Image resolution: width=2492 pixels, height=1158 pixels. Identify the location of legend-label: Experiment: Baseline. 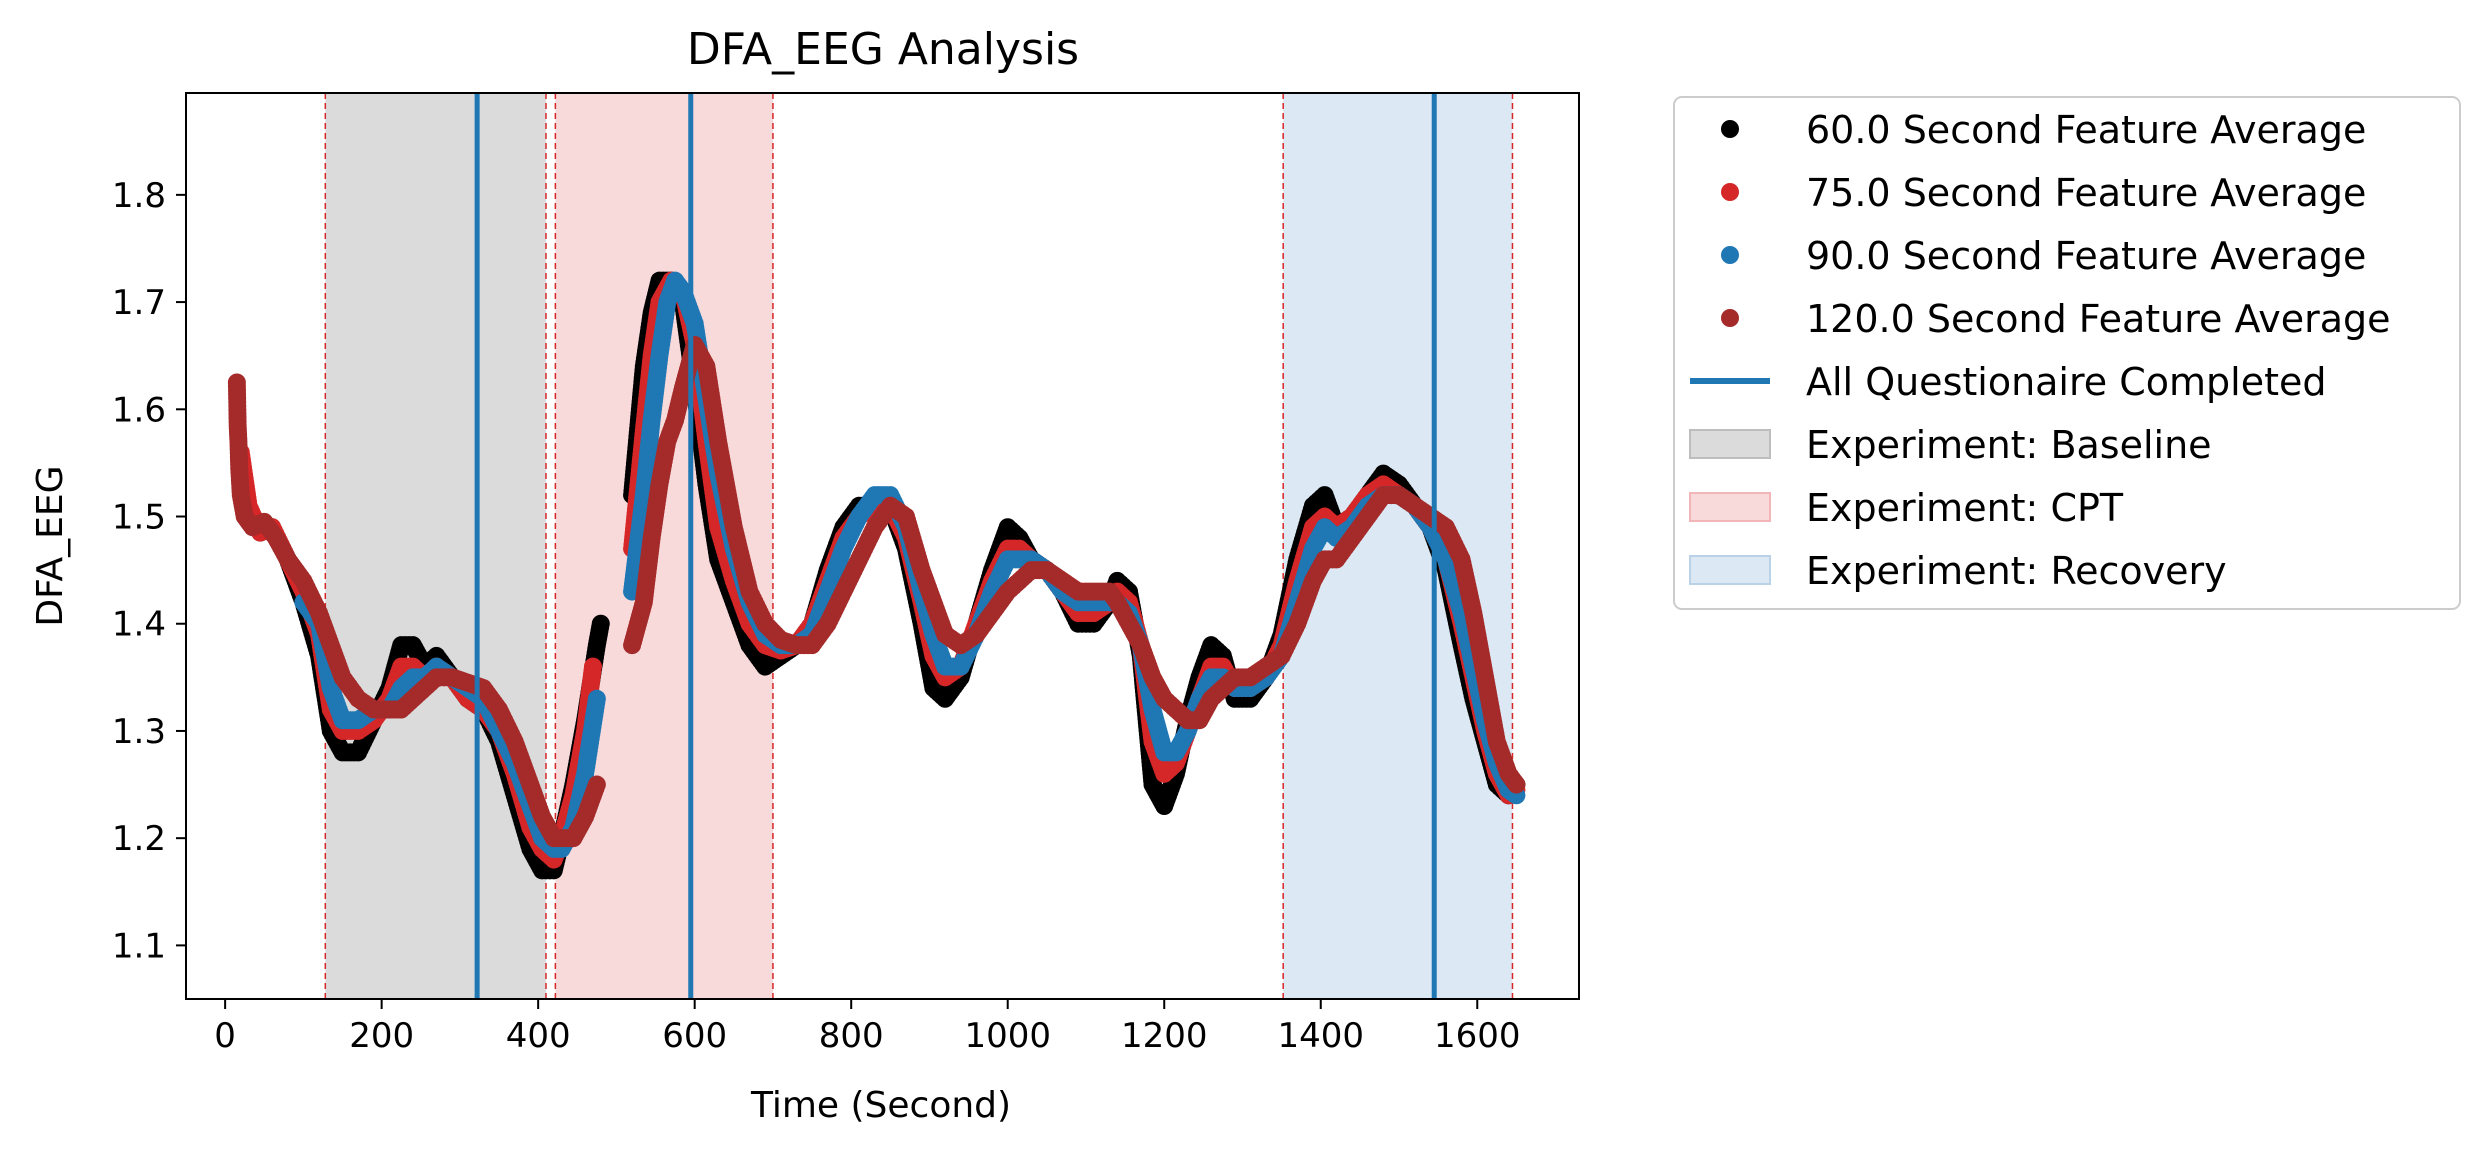
(2009, 445).